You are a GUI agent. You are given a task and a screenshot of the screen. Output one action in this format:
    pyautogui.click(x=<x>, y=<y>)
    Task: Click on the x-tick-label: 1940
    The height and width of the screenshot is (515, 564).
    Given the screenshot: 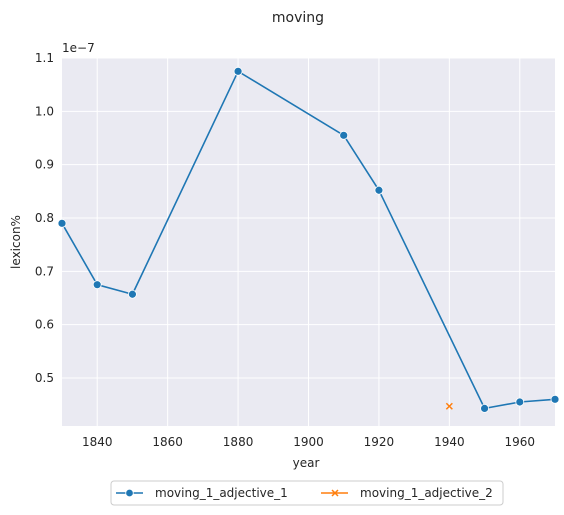 What is the action you would take?
    pyautogui.click(x=449, y=442)
    